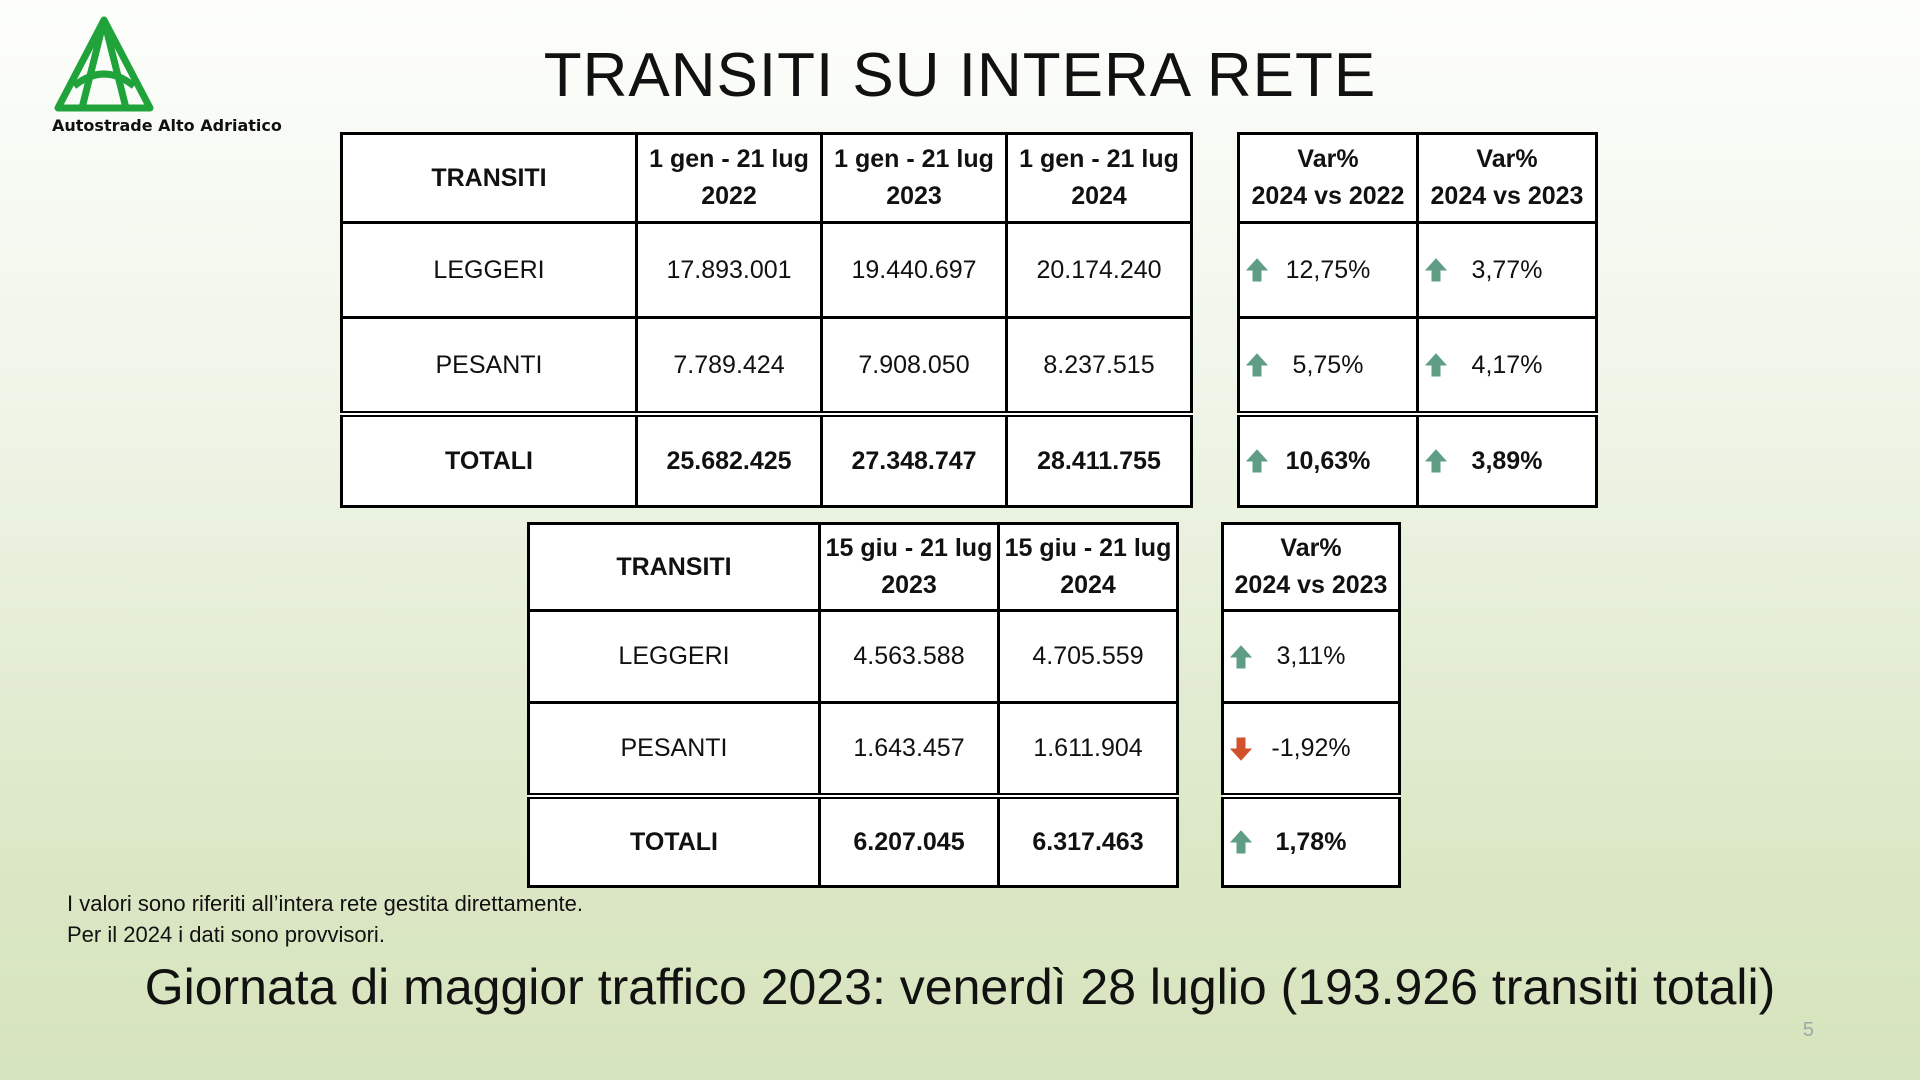  What do you see at coordinates (1099, 459) in the screenshot?
I see `cell-value: 28.411.755` at bounding box center [1099, 459].